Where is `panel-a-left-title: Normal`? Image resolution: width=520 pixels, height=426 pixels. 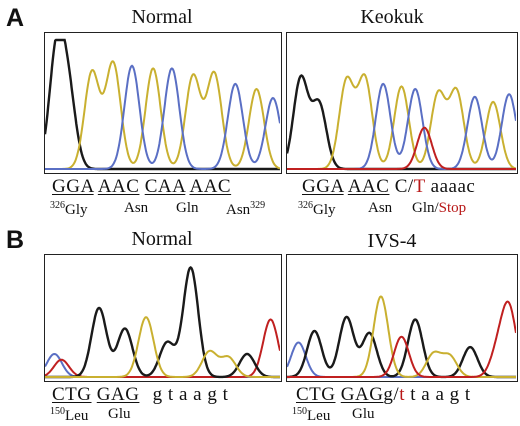
panel-a-left-title: Normal is located at coordinates (162, 17).